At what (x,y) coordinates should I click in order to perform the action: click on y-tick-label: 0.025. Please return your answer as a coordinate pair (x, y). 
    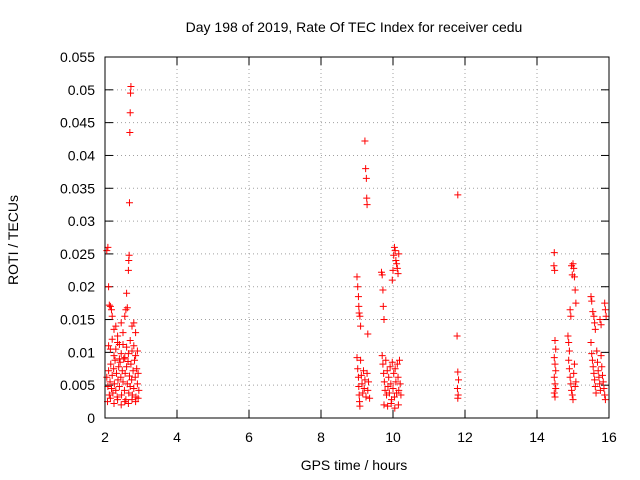
    Looking at the image, I should click on (77, 254).